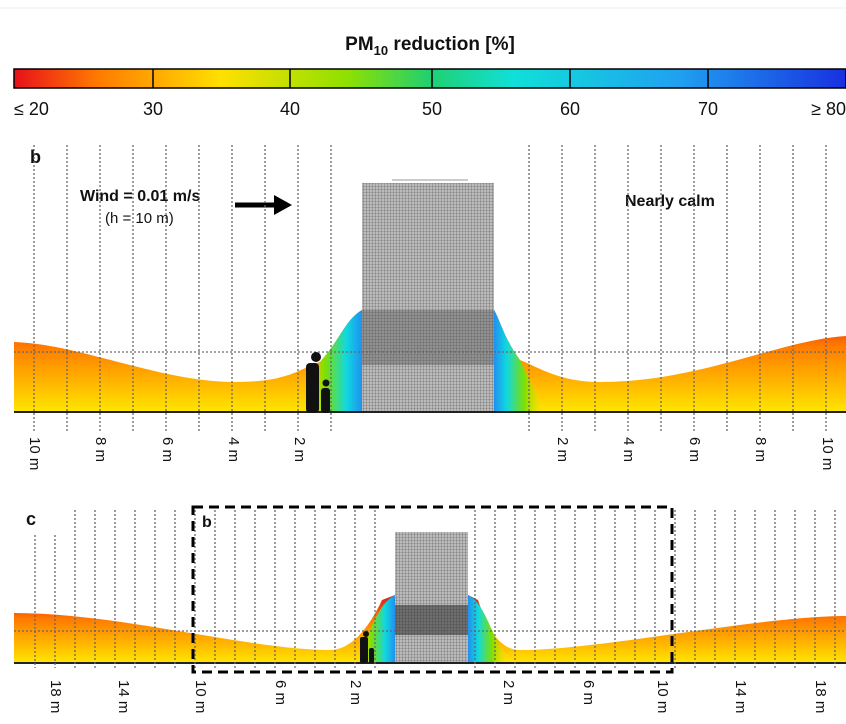 The width and height of the screenshot is (846, 724). Describe the element at coordinates (290, 109) in the screenshot. I see `colorbar-tick-label: 40` at that location.